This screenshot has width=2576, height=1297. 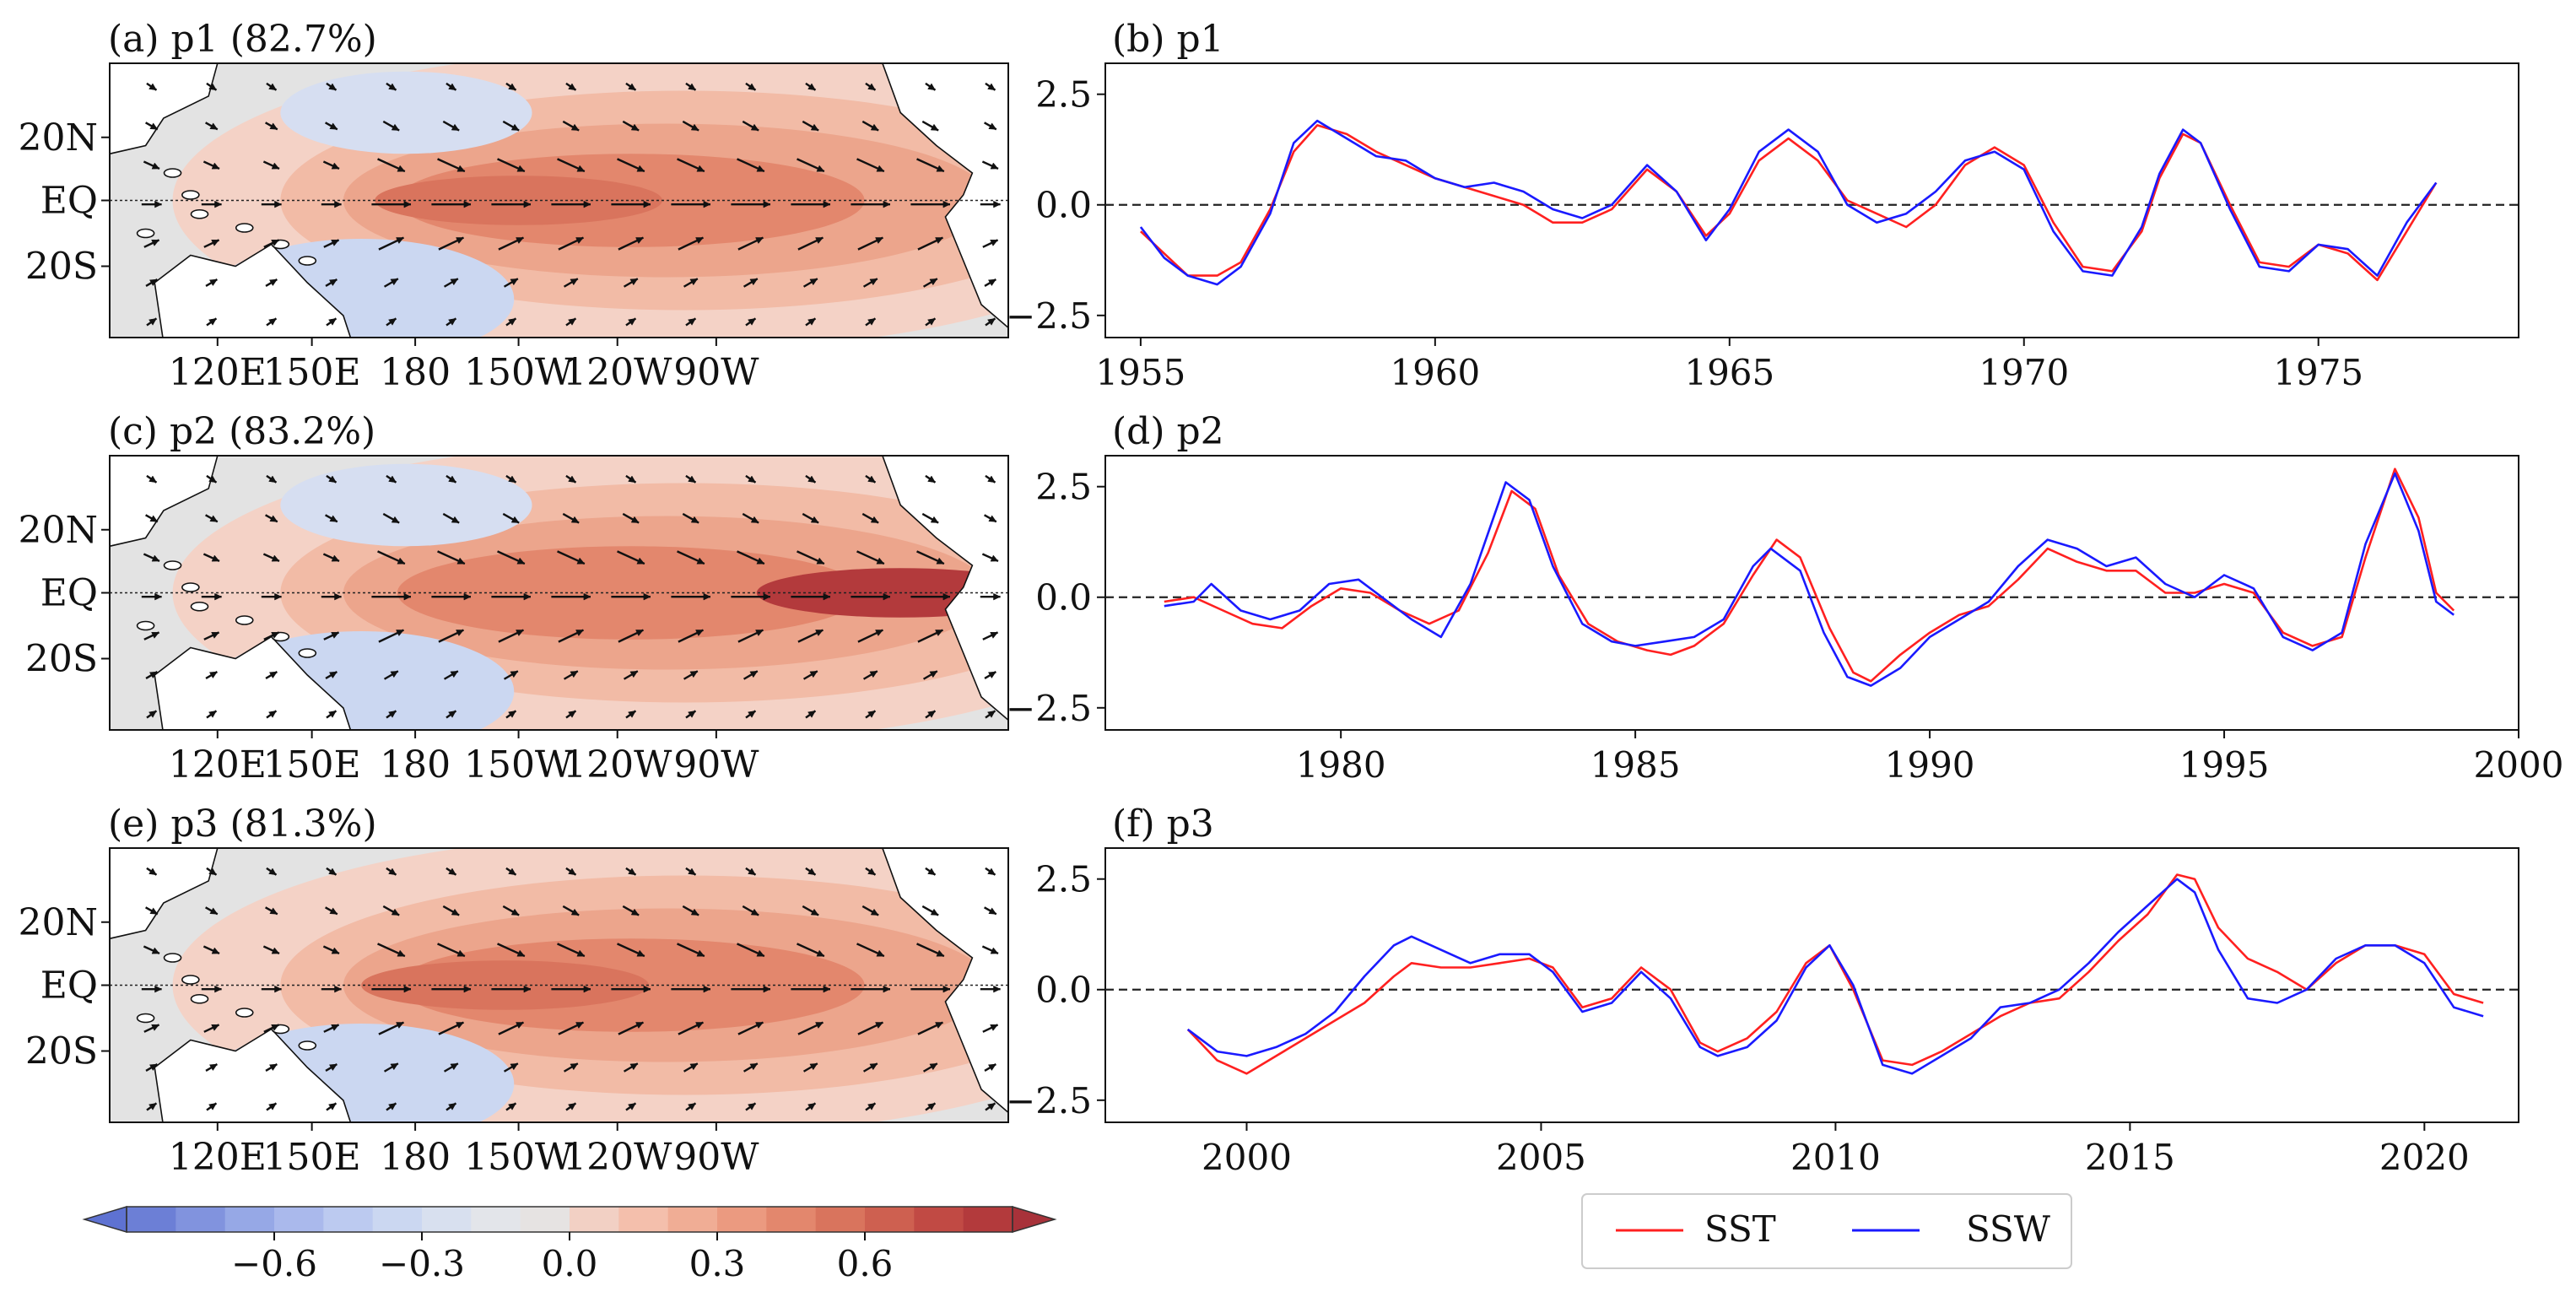 I want to click on plot-area, so click(x=1811, y=985).